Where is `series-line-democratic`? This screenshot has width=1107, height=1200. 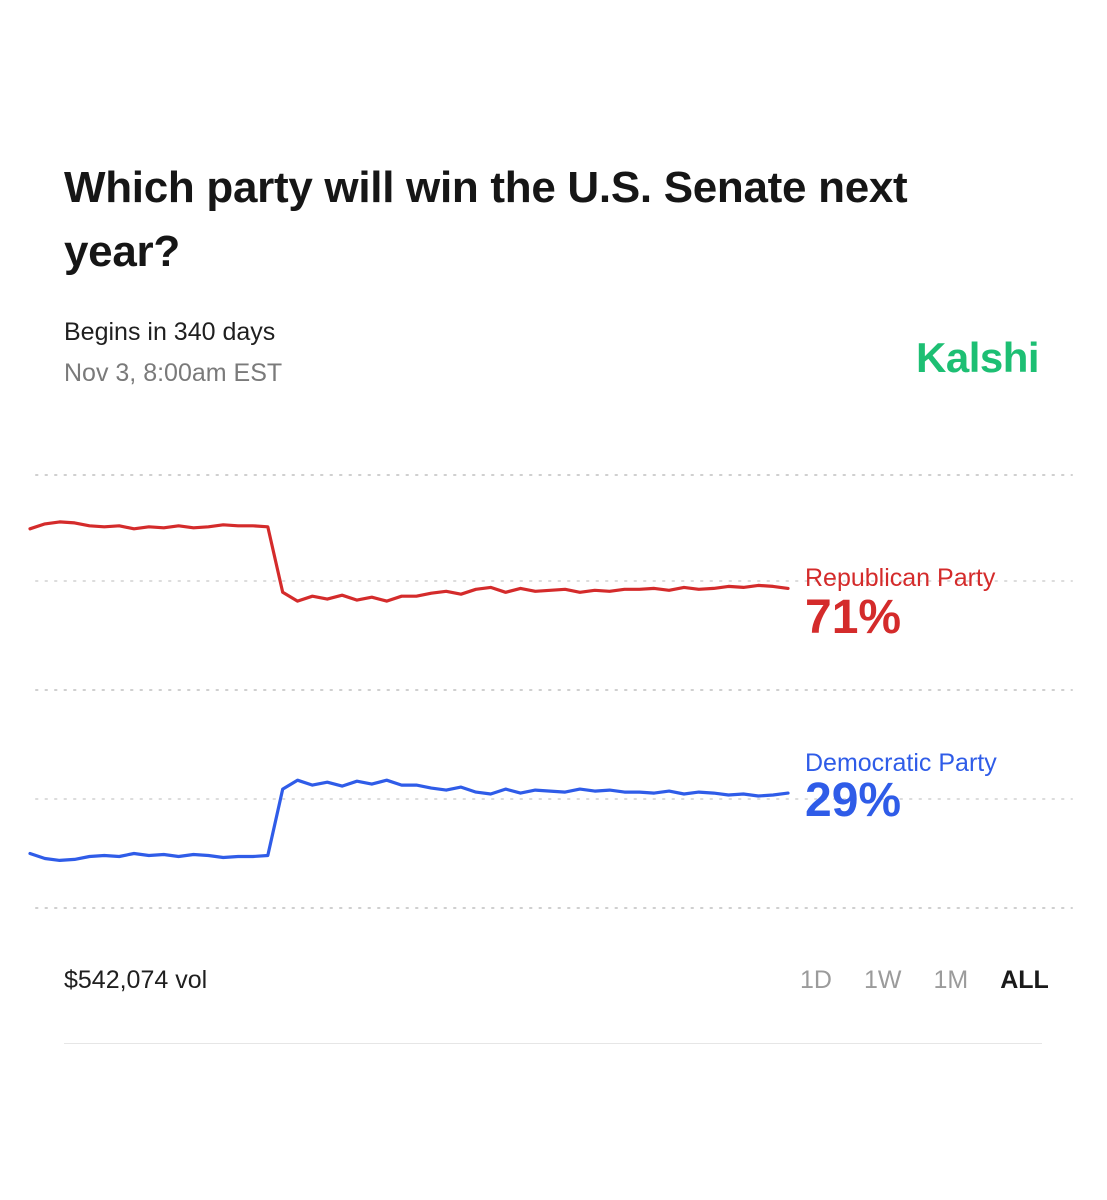 series-line-democratic is located at coordinates (409, 820).